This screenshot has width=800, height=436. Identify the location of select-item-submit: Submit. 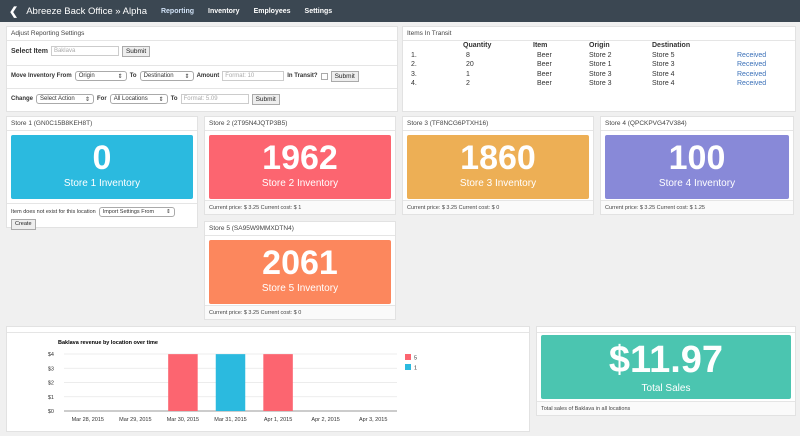
(136, 51).